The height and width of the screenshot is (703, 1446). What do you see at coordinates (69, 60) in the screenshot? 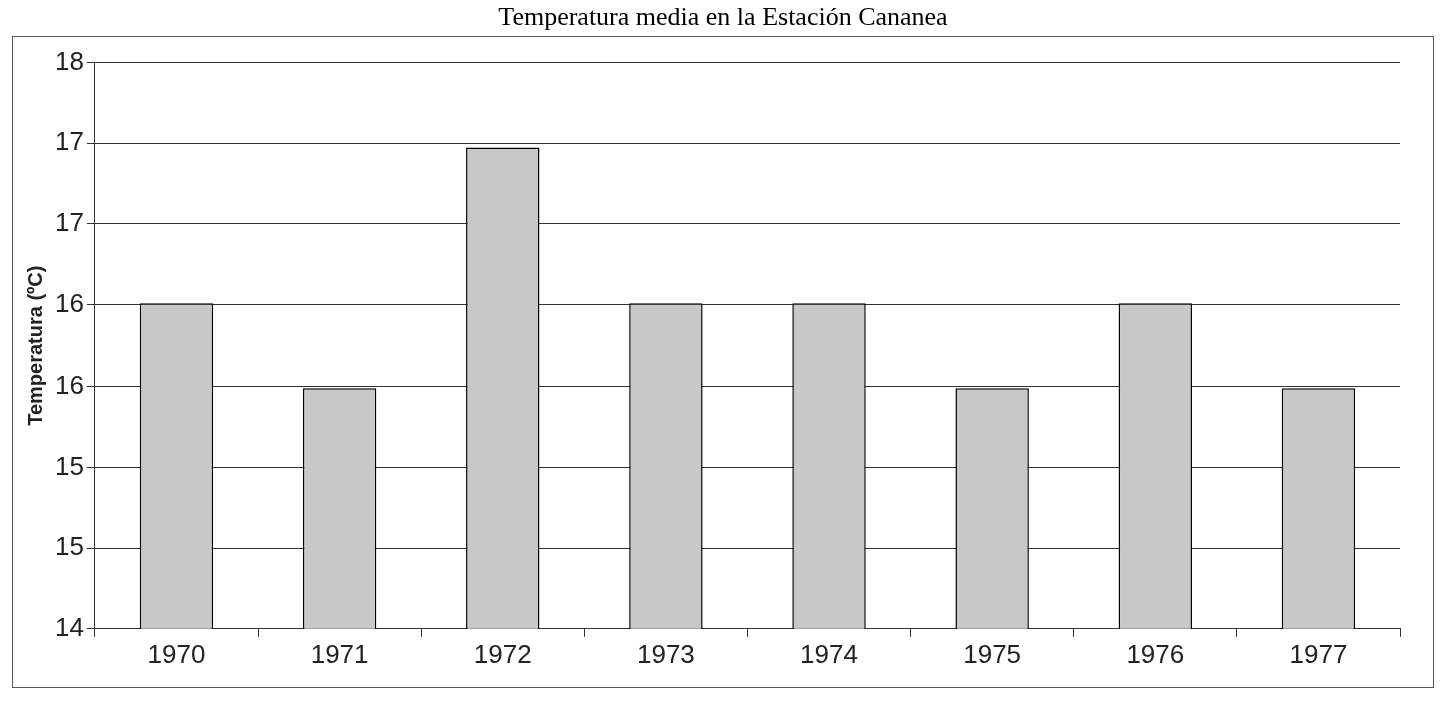
I see `y-tick-label: 18` at bounding box center [69, 60].